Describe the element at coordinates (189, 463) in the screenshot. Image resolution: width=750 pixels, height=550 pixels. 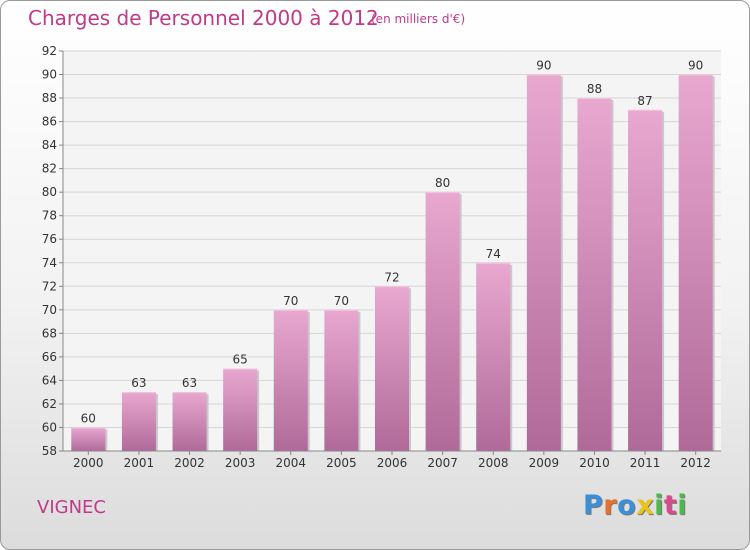
I see `x-tick-label: 2002` at that location.